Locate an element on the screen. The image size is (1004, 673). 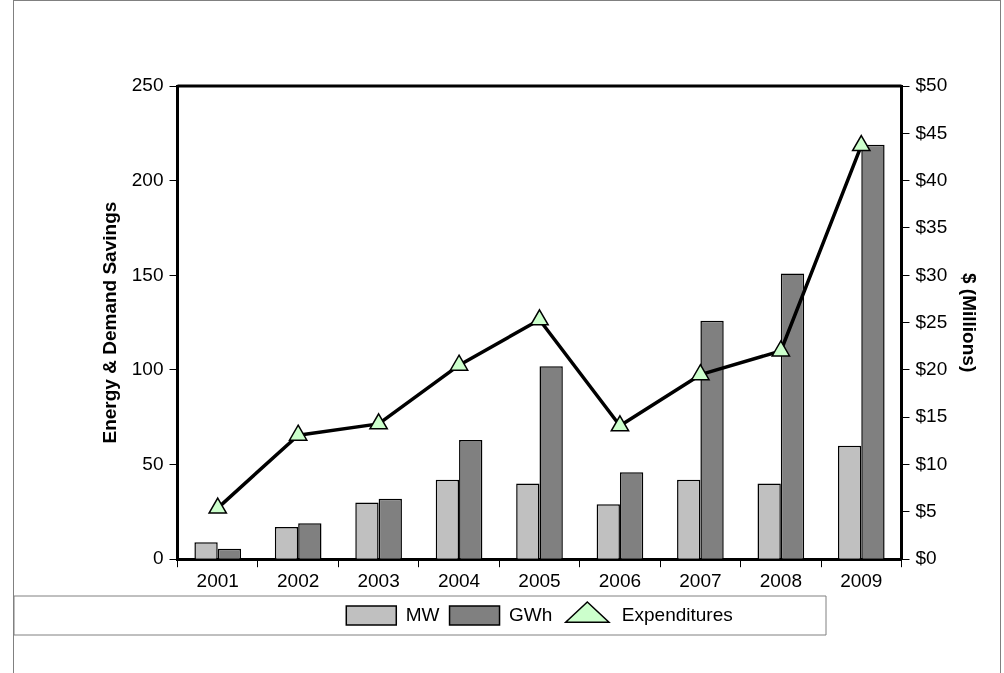
y-tick-label: 50 is located at coordinates (153, 463).